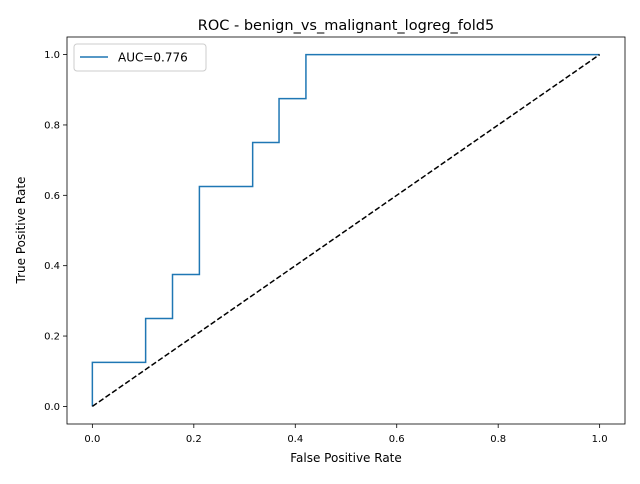 Image resolution: width=640 pixels, height=484 pixels. I want to click on legend-box, so click(140, 57).